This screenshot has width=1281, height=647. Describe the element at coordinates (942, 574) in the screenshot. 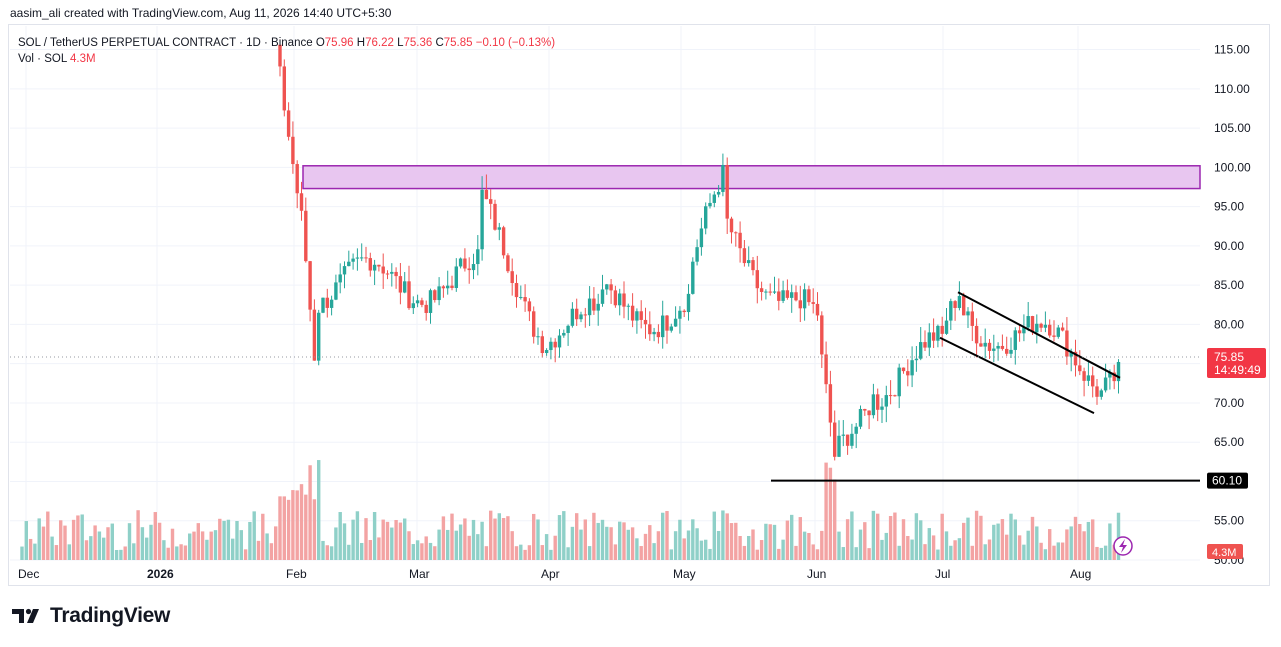

I see `x-tick-label: Jul` at that location.